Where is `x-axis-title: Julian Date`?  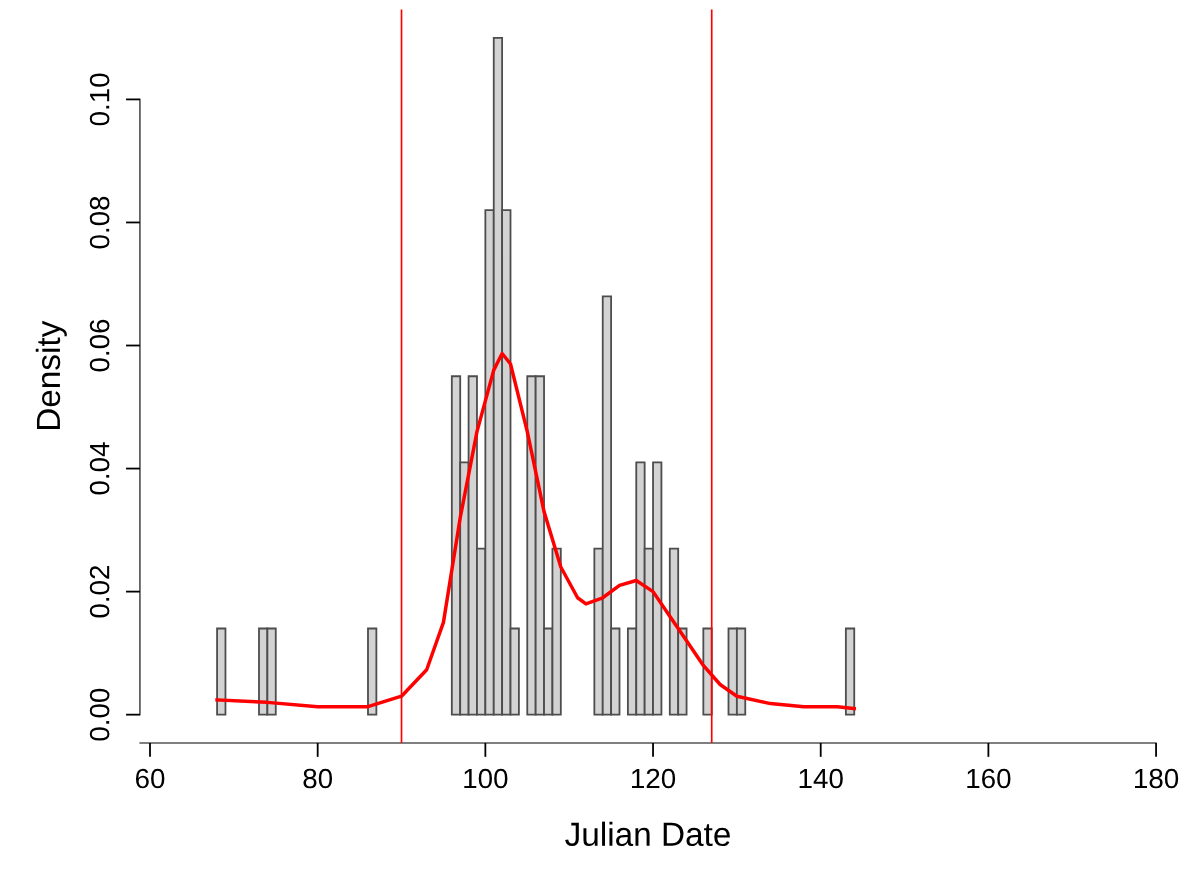
x-axis-title: Julian Date is located at coordinates (647, 834).